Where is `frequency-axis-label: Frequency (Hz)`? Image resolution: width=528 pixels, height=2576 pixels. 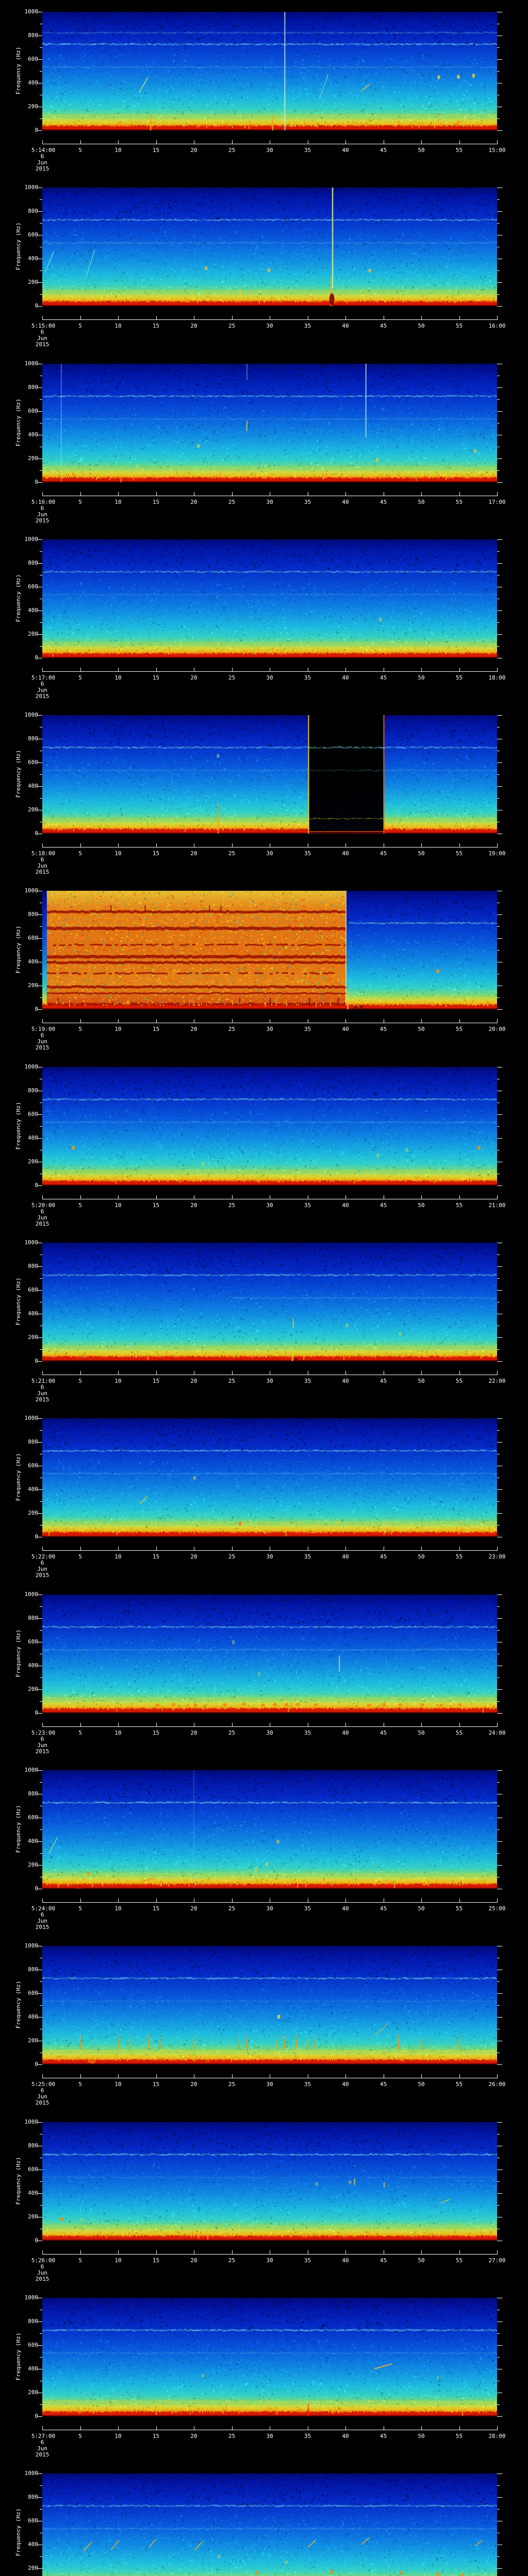 frequency-axis-label: Frequency (Hz) is located at coordinates (19, 774).